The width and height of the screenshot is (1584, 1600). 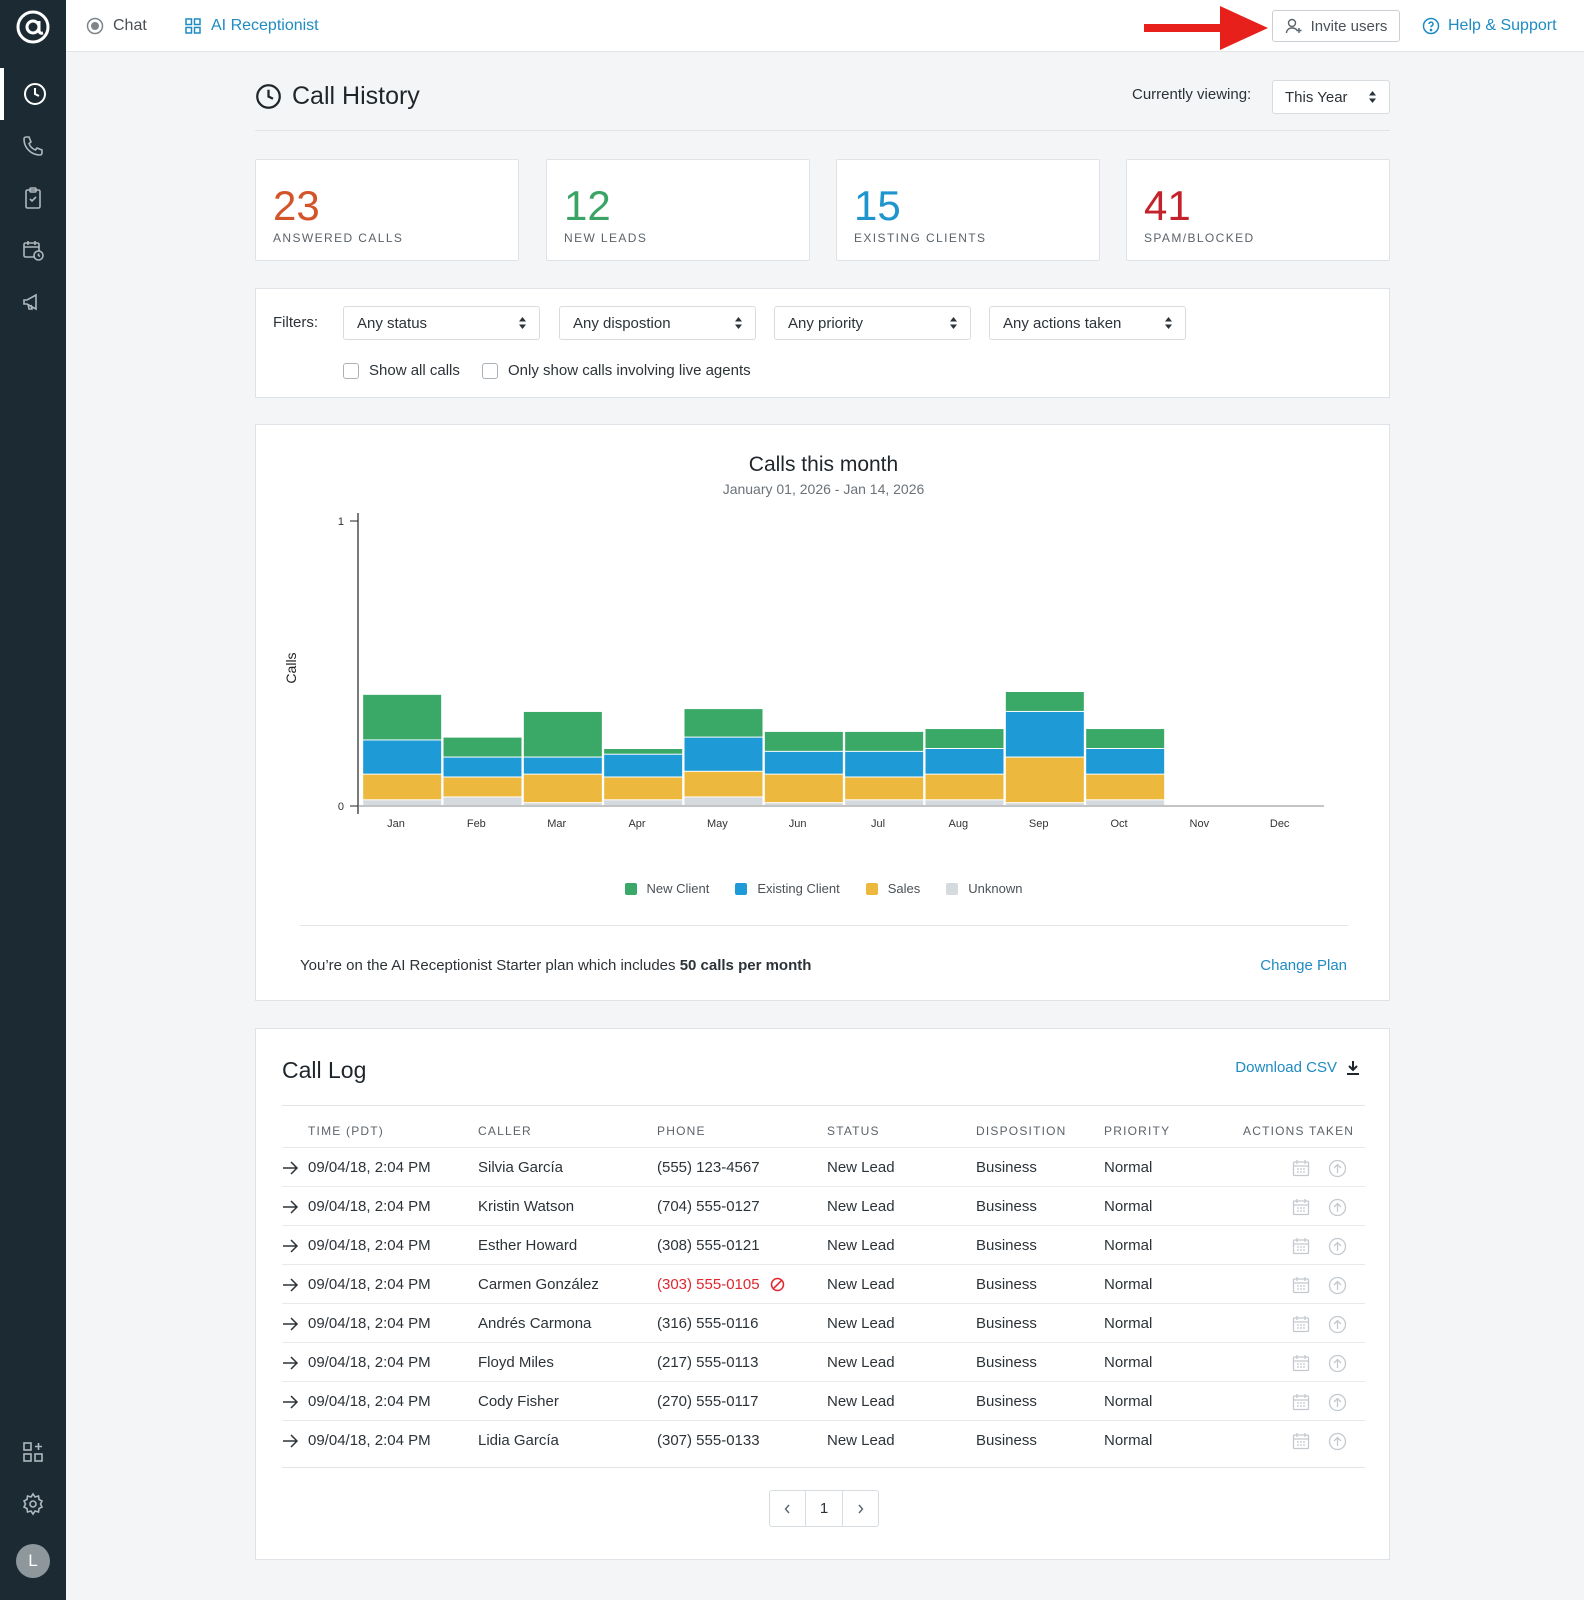 What do you see at coordinates (587, 205) in the screenshot?
I see `stat-value: 12` at bounding box center [587, 205].